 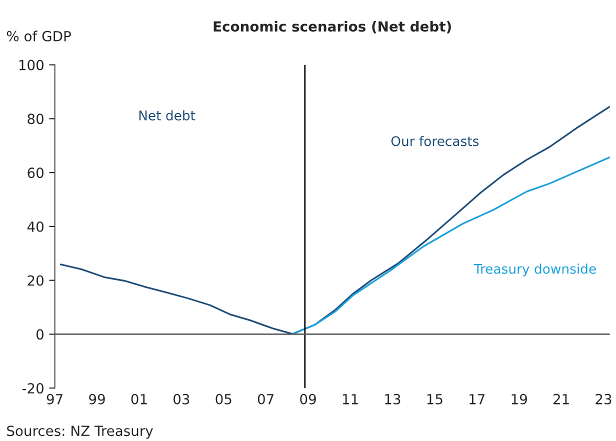 What do you see at coordinates (350, 399) in the screenshot?
I see `x-tick-label: 11` at bounding box center [350, 399].